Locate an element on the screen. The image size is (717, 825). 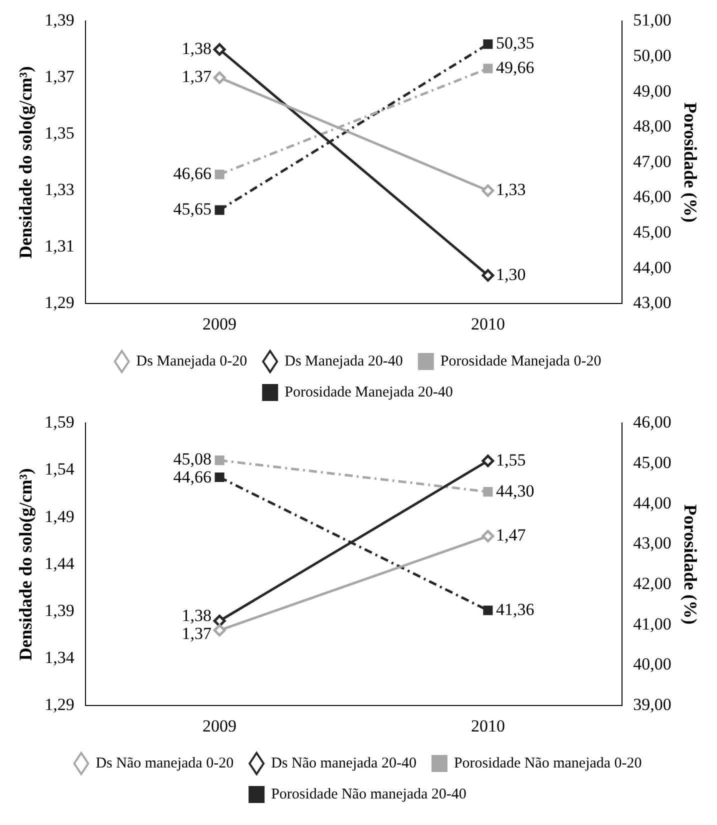
data-label: 44,30 is located at coordinates (515, 490).